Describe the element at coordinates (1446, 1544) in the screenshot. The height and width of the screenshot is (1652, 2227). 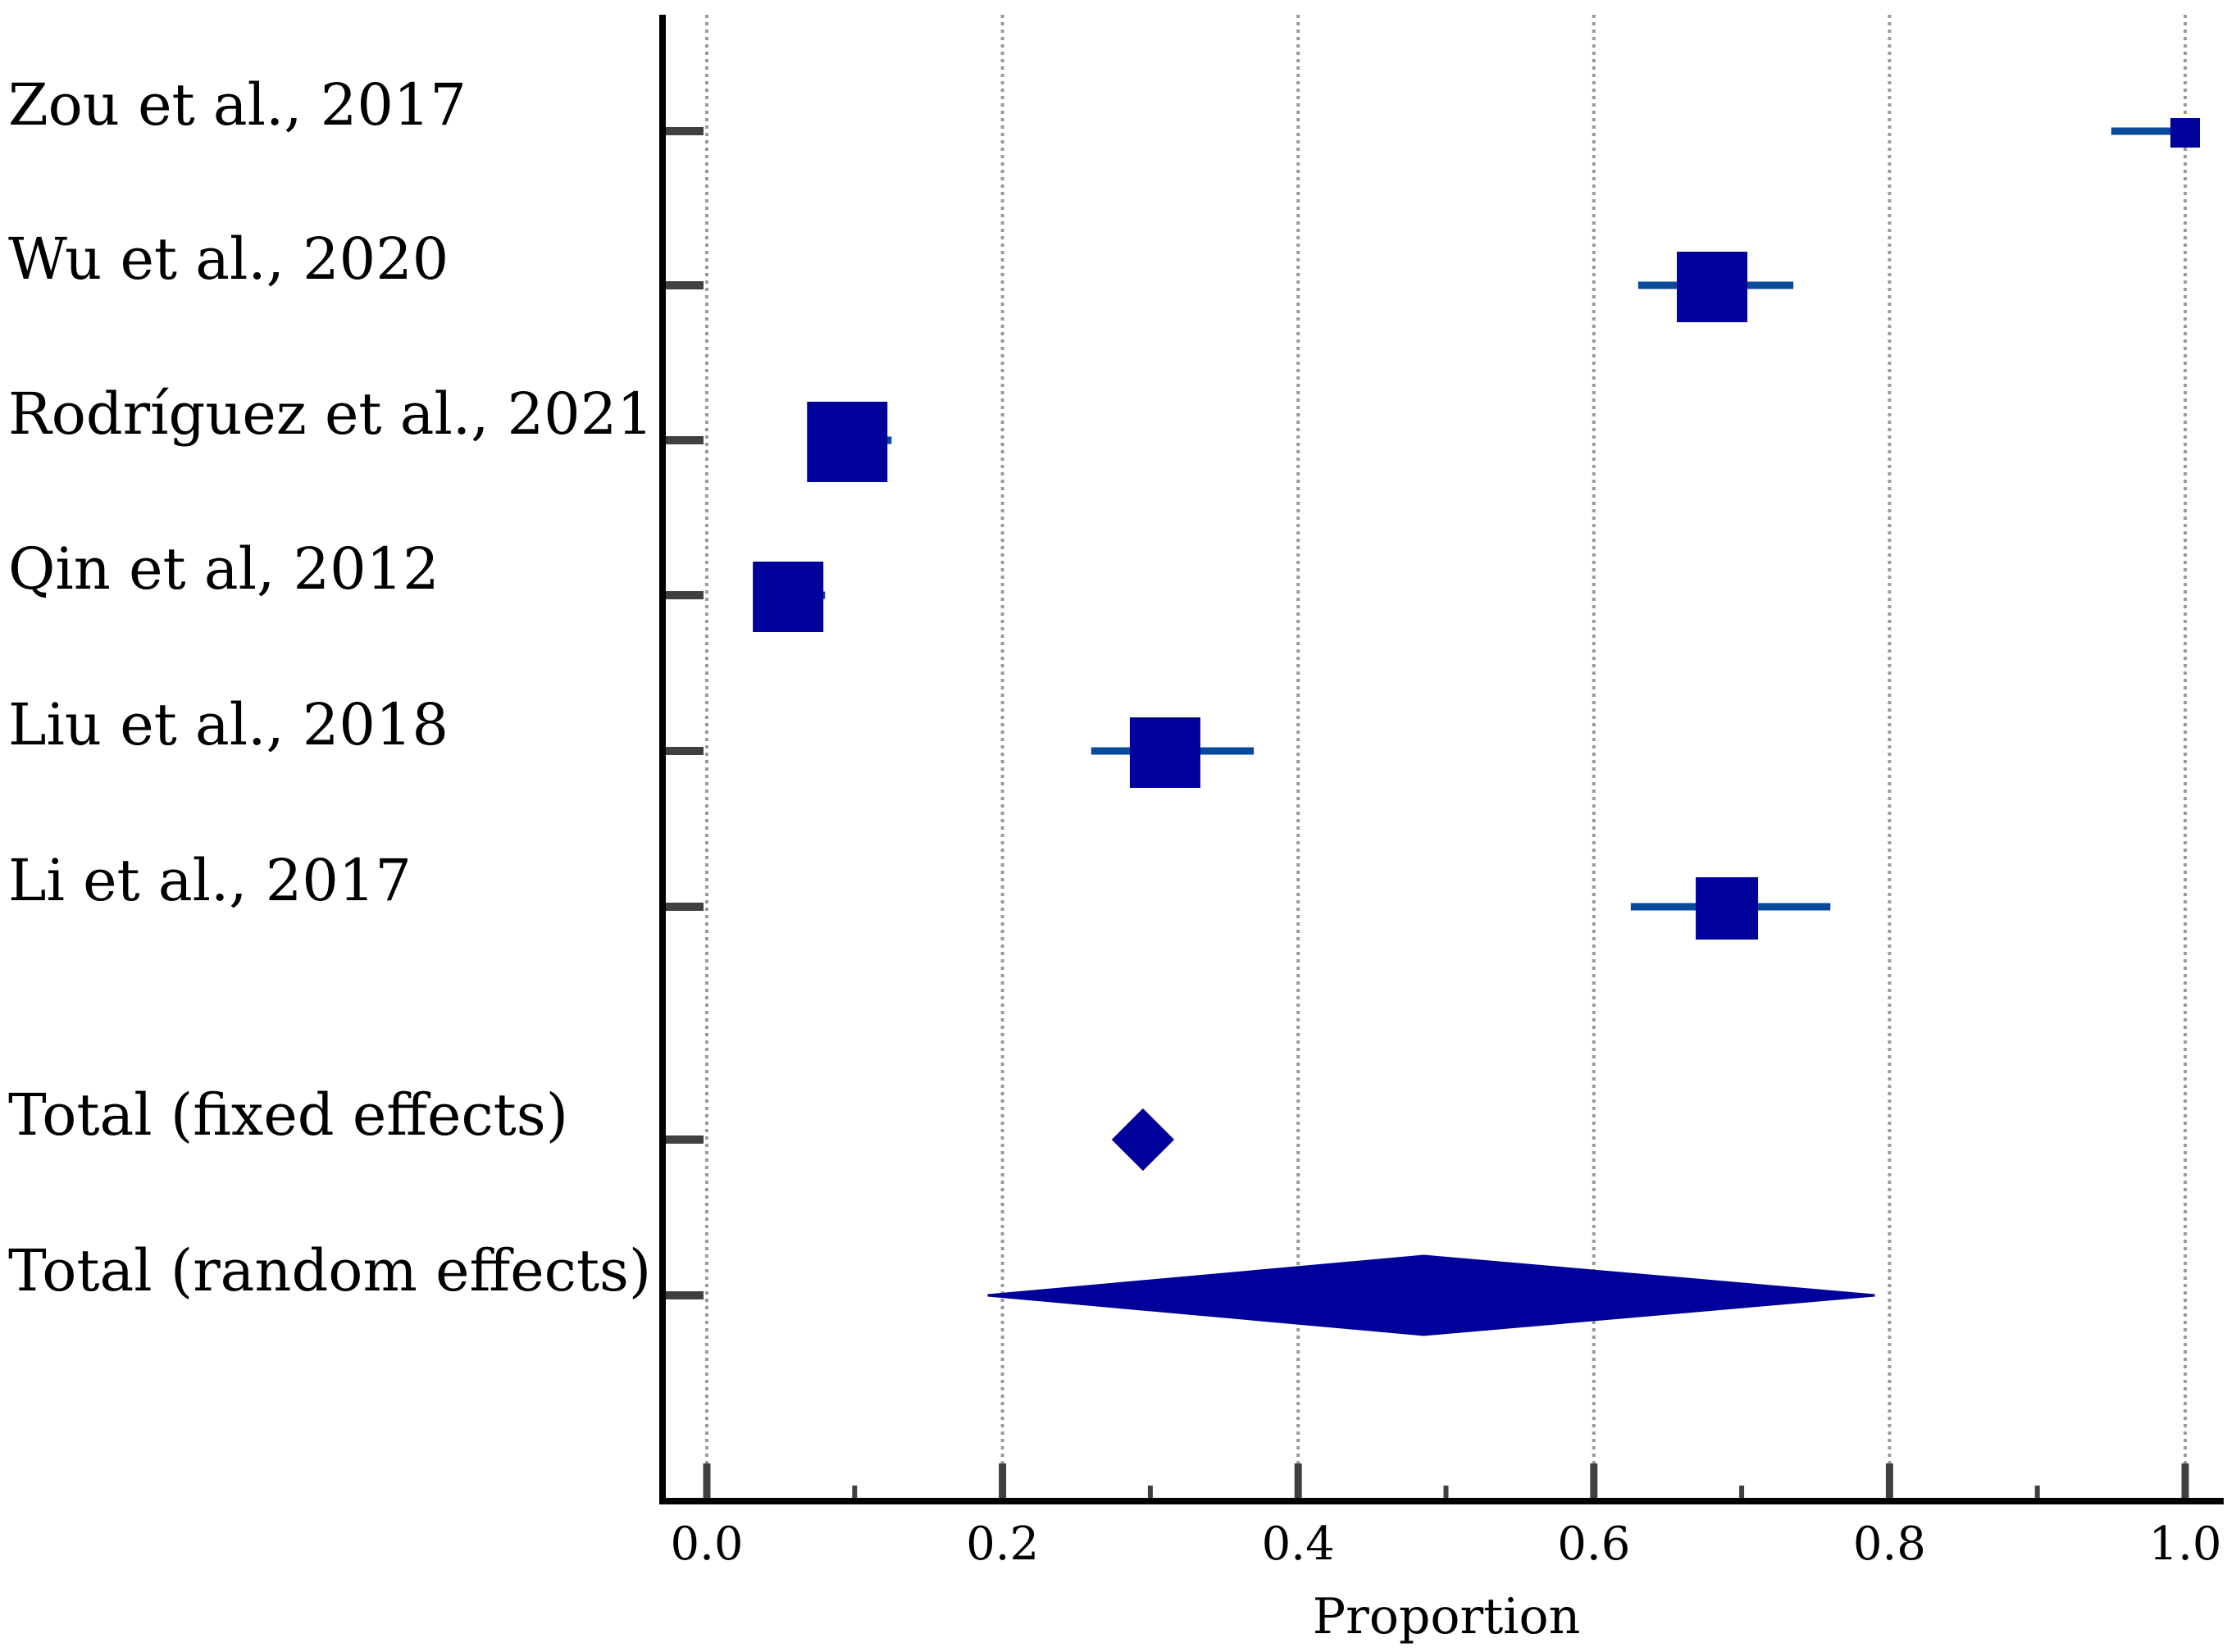
I see `x-tick-labels: 0.0 0.2 0.4 0.6 0.8 1.0` at that location.